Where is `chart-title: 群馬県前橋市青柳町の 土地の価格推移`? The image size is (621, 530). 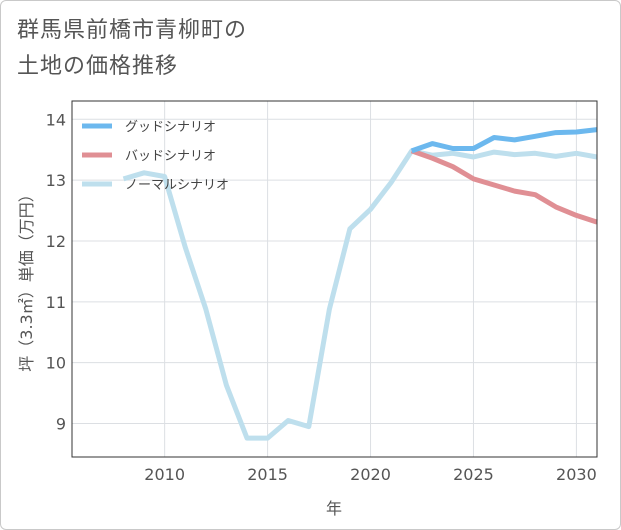 chart-title: 群馬県前橋市青柳町の 土地の価格推移 is located at coordinates (132, 49).